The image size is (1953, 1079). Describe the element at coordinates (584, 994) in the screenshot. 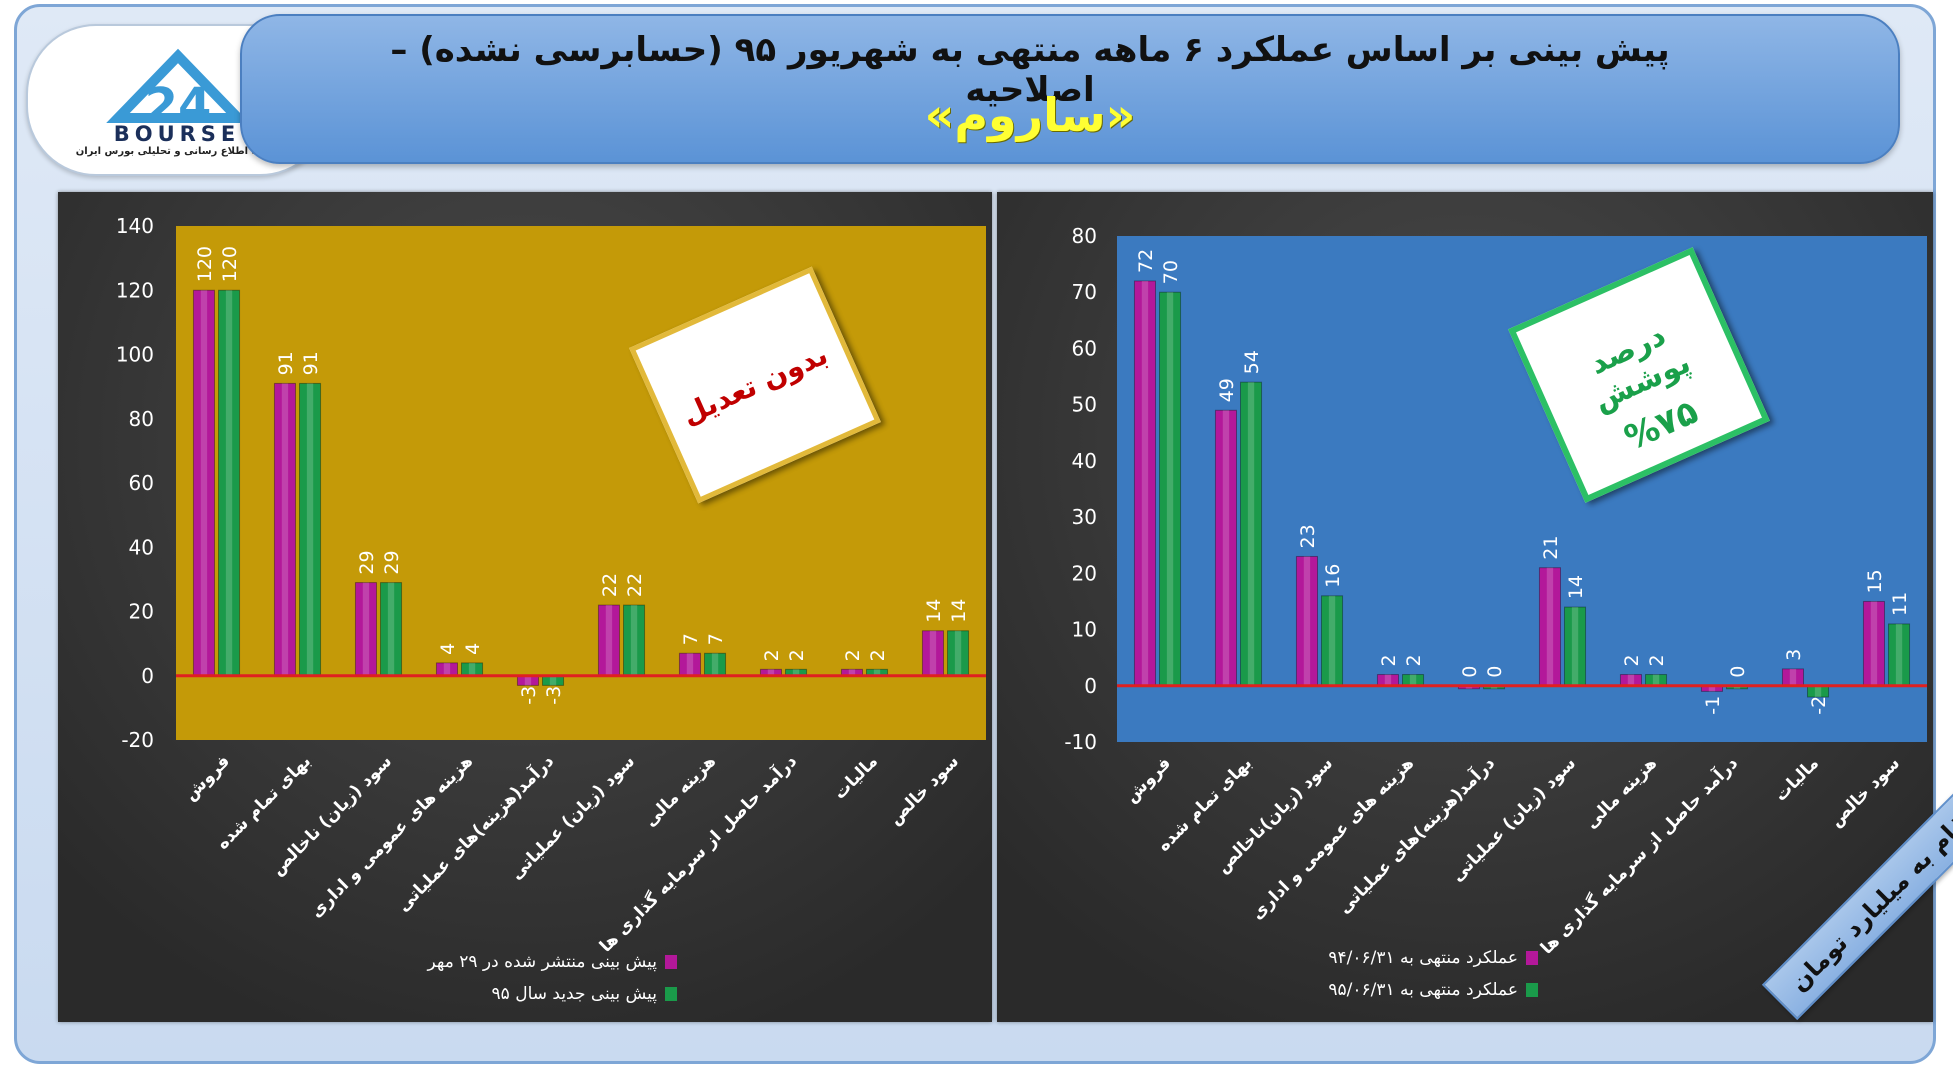

I see `legend-item-b: پیش بینی جدید سال ۹۵` at that location.